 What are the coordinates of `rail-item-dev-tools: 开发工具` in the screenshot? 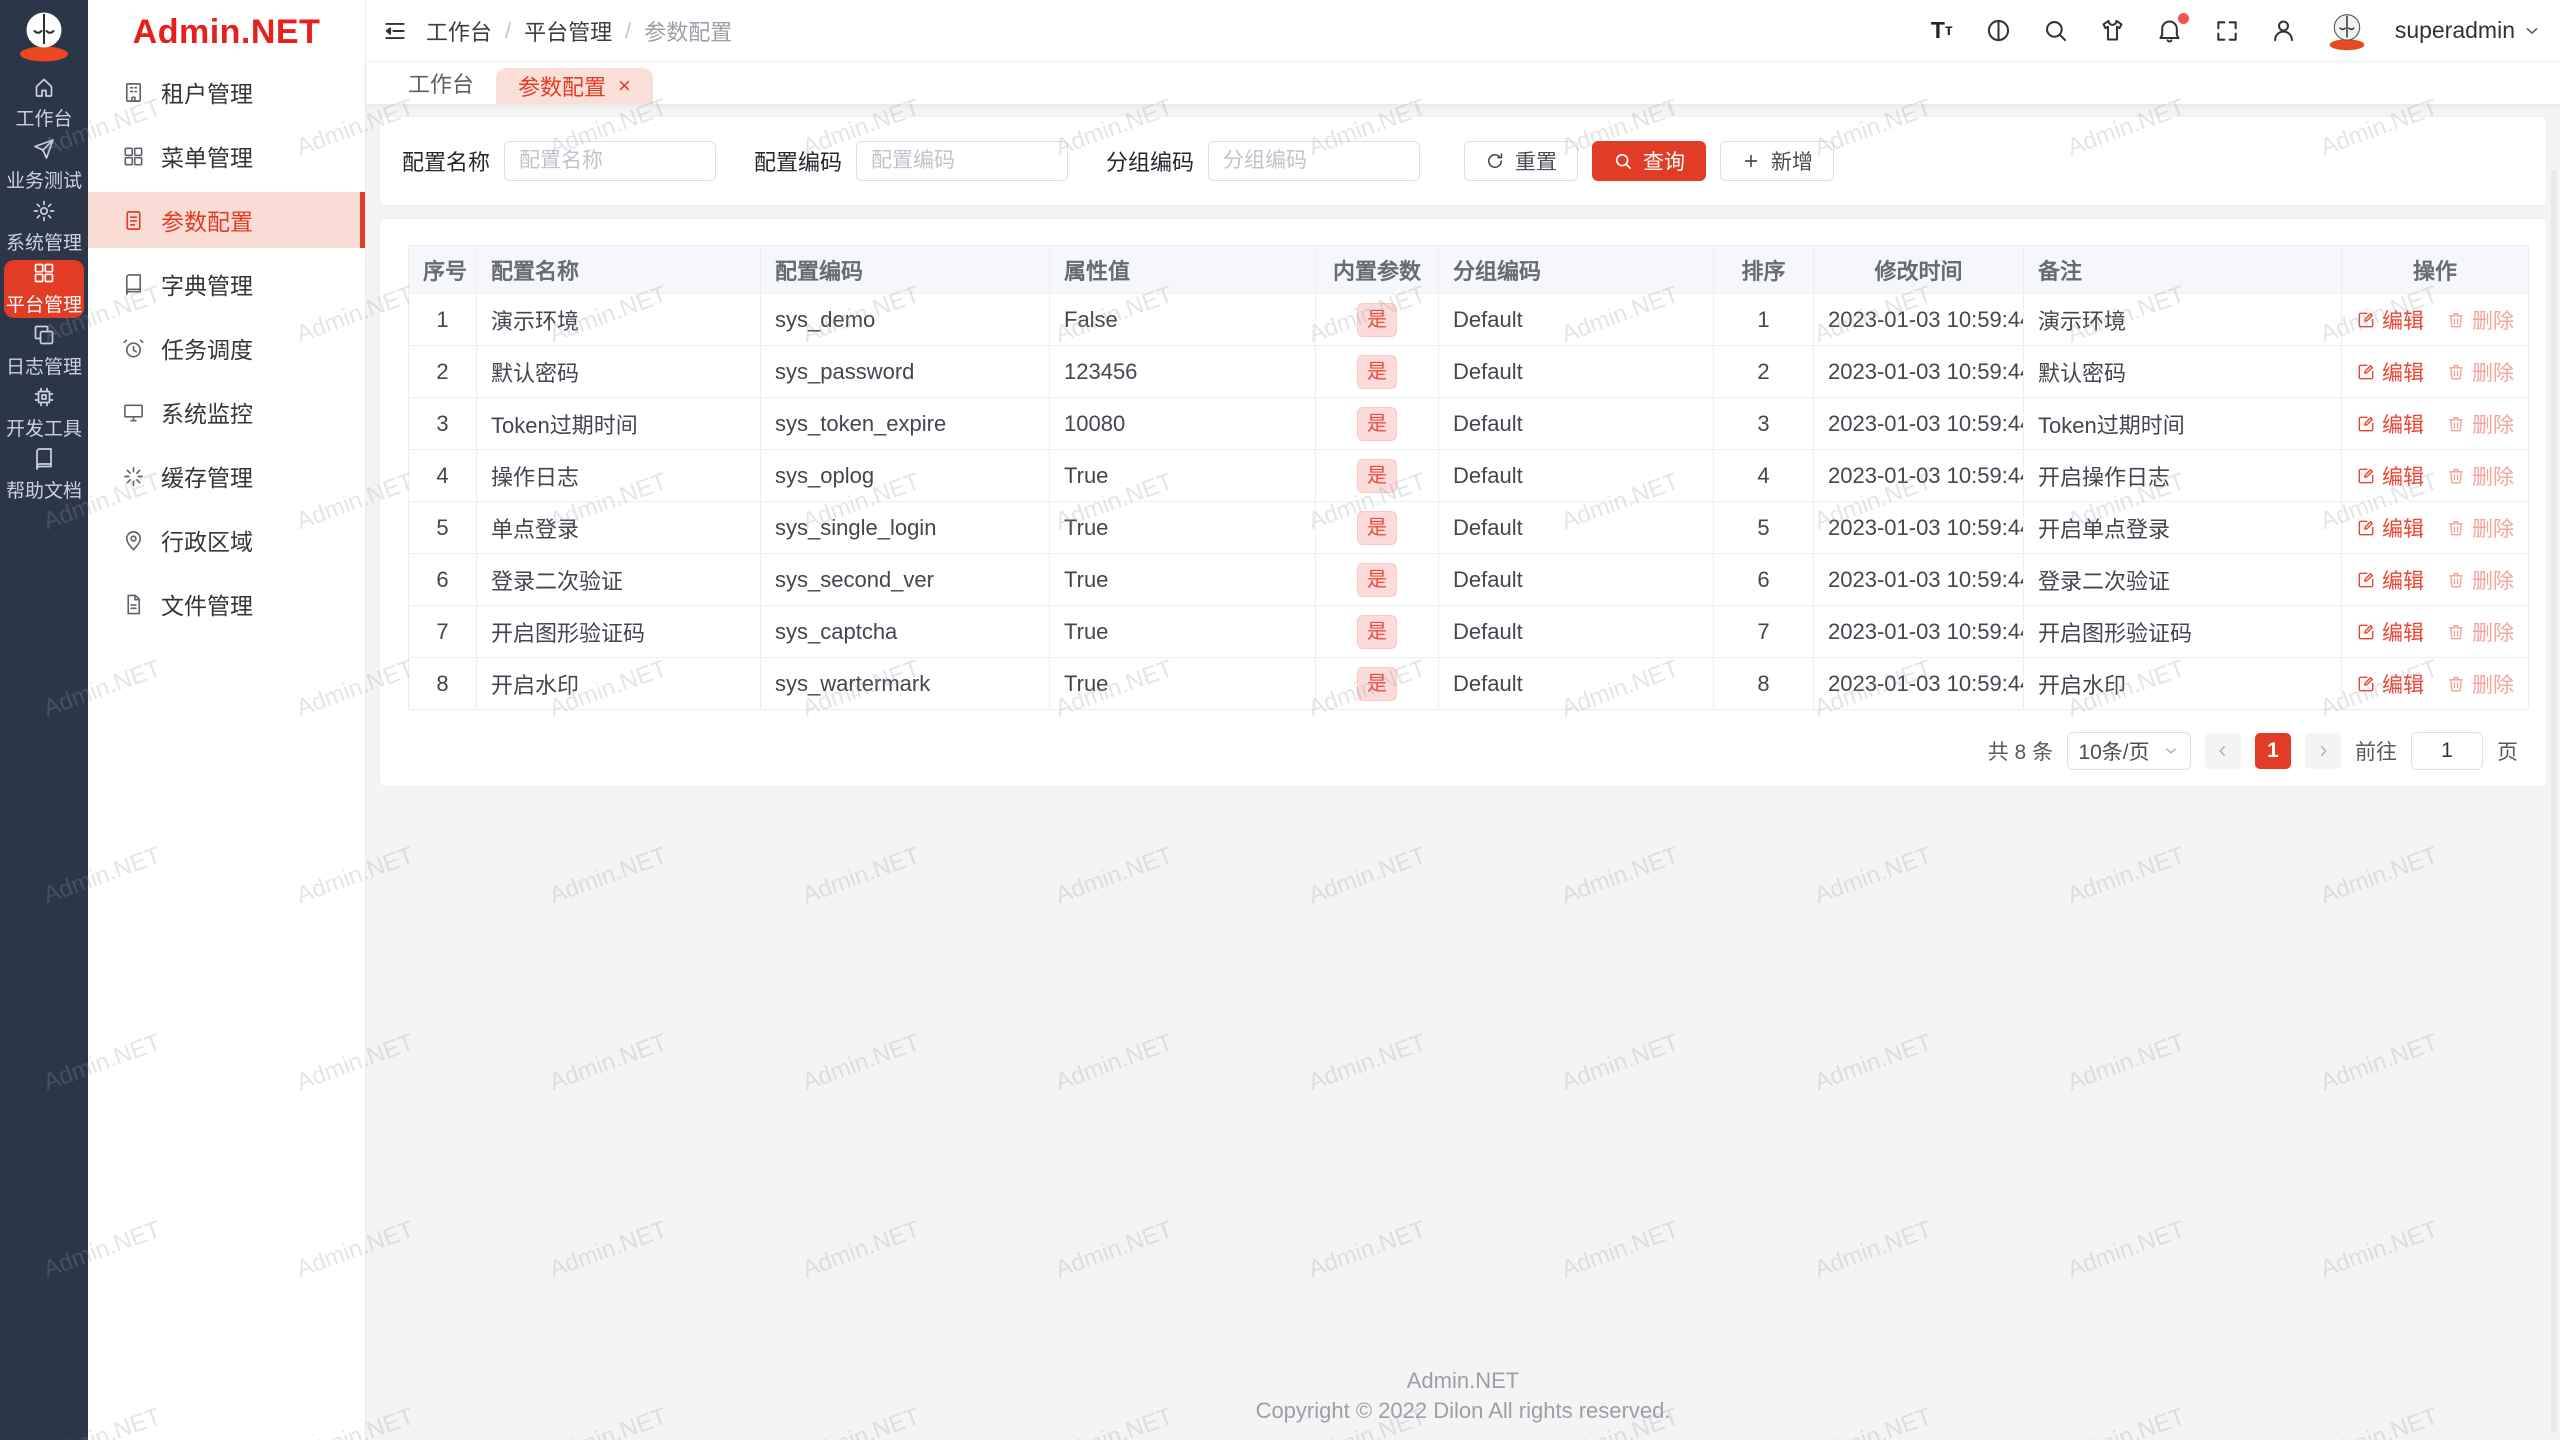 It's located at (44, 413).